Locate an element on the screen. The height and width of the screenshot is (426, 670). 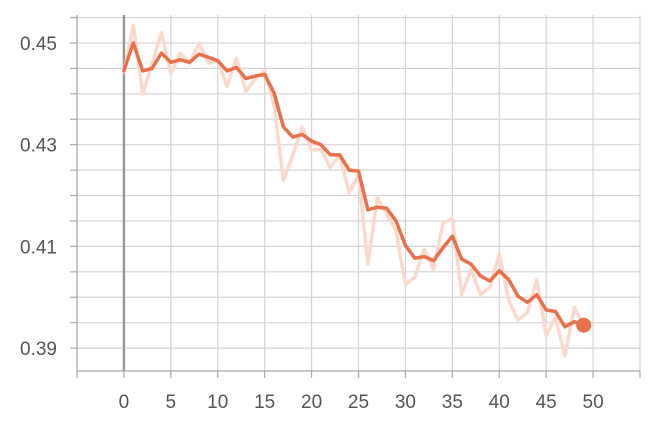
x-tick-label: 35 is located at coordinates (452, 402).